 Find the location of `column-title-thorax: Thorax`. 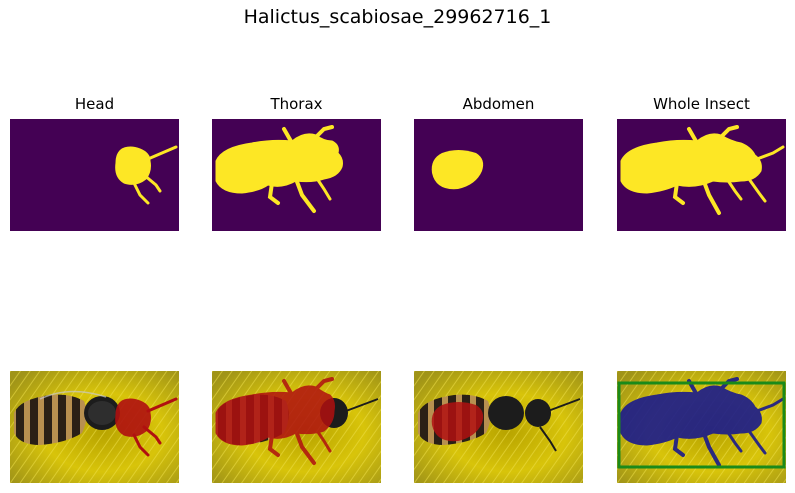

column-title-thorax: Thorax is located at coordinates (296, 104).